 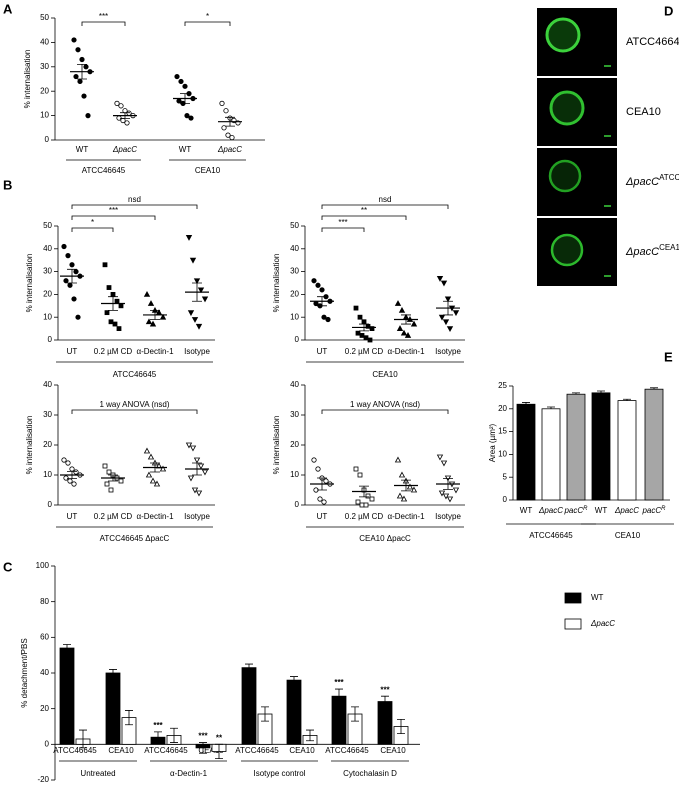 What do you see at coordinates (155, 516) in the screenshot?
I see `category: α-Dectin-1` at bounding box center [155, 516].